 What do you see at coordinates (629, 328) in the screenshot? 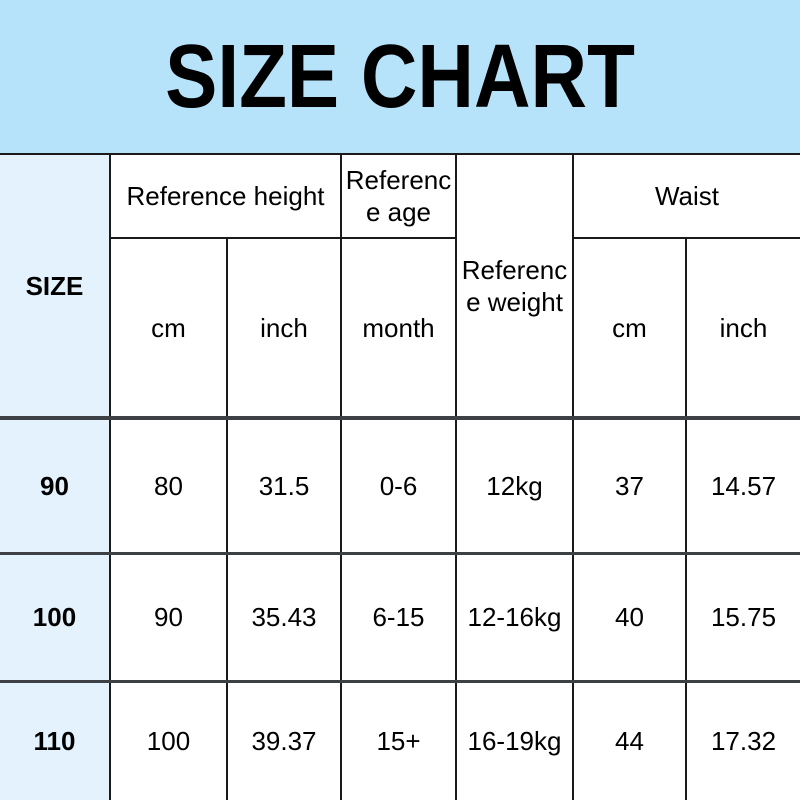
I see `unit-waist-cm: cm` at bounding box center [629, 328].